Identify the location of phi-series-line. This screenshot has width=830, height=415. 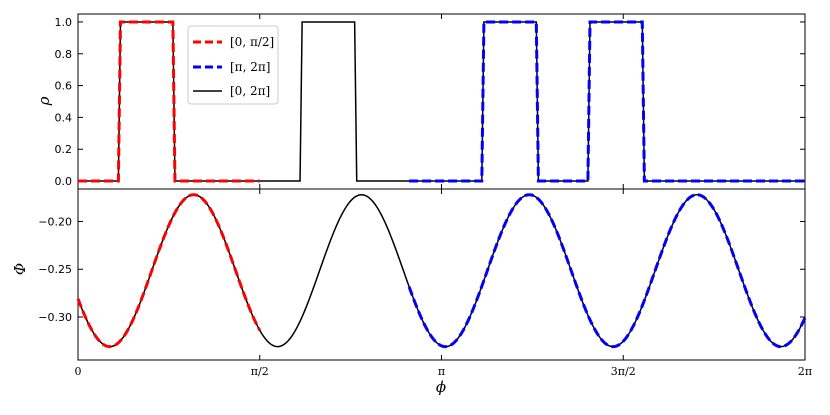
(169, 271).